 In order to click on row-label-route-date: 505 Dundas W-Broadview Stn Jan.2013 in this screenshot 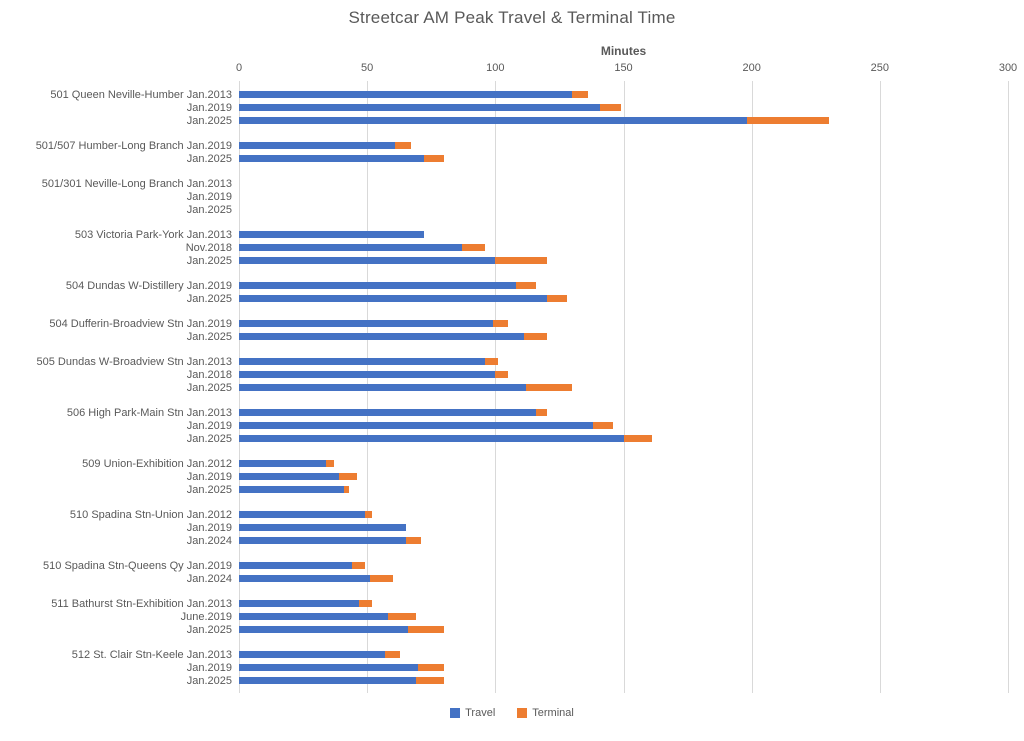, I will do `click(134, 361)`.